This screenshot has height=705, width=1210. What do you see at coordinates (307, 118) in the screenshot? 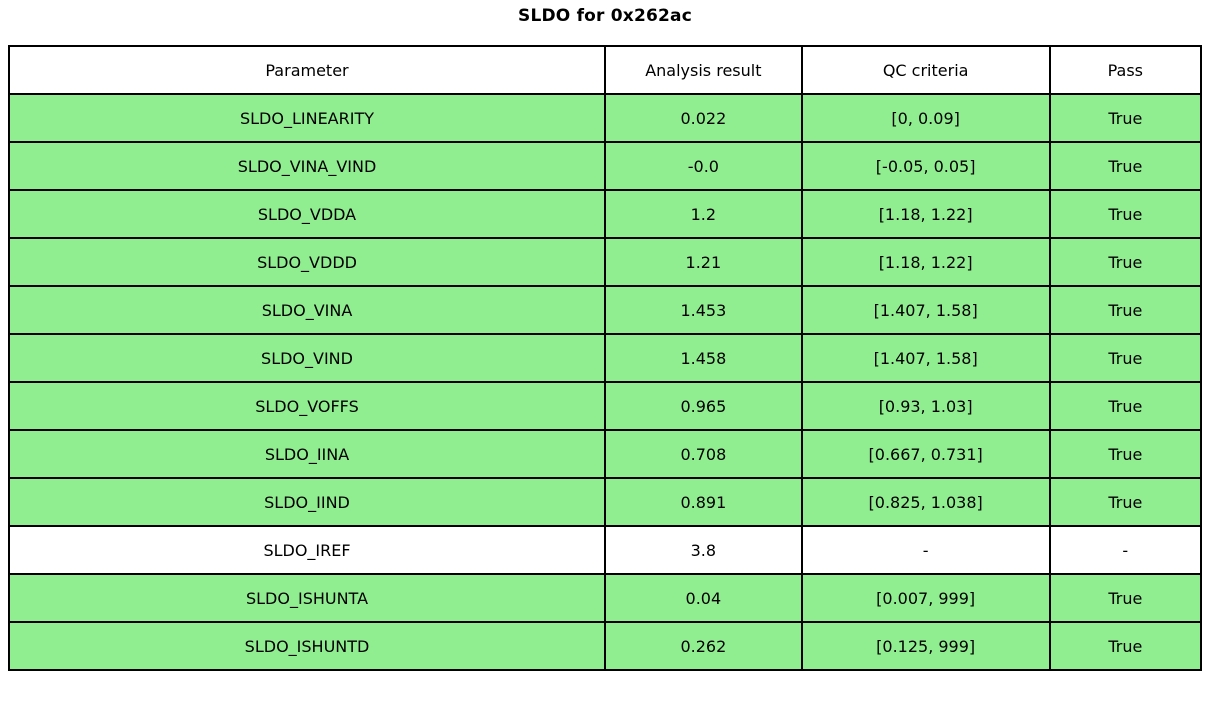
I see `cell-parameter: SLDO_LINEARITY` at bounding box center [307, 118].